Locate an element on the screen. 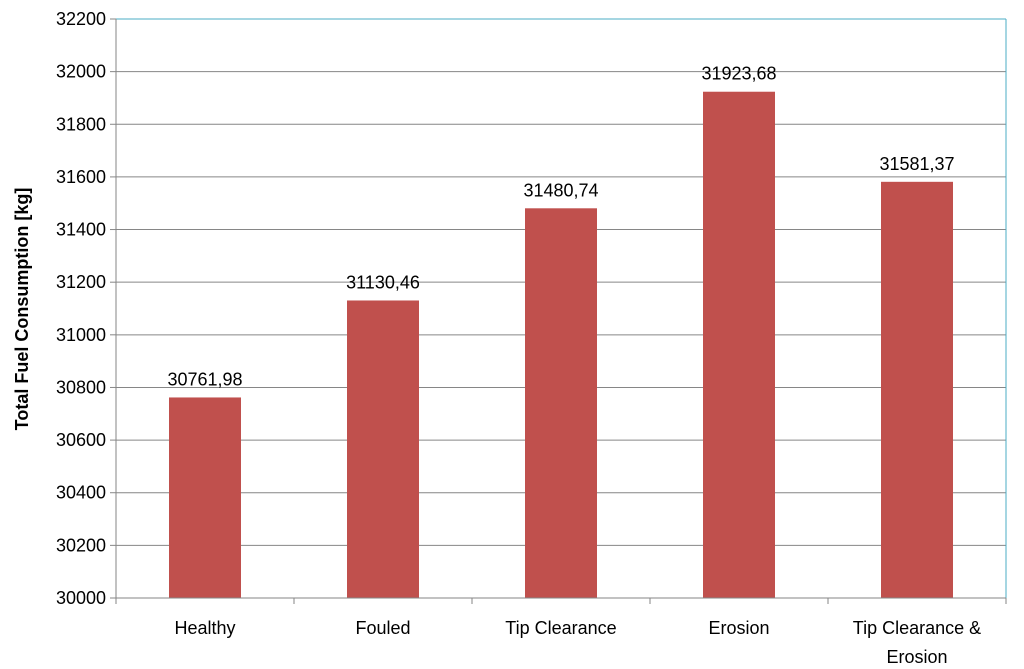  data-label-3: 31923,68 is located at coordinates (738, 74).